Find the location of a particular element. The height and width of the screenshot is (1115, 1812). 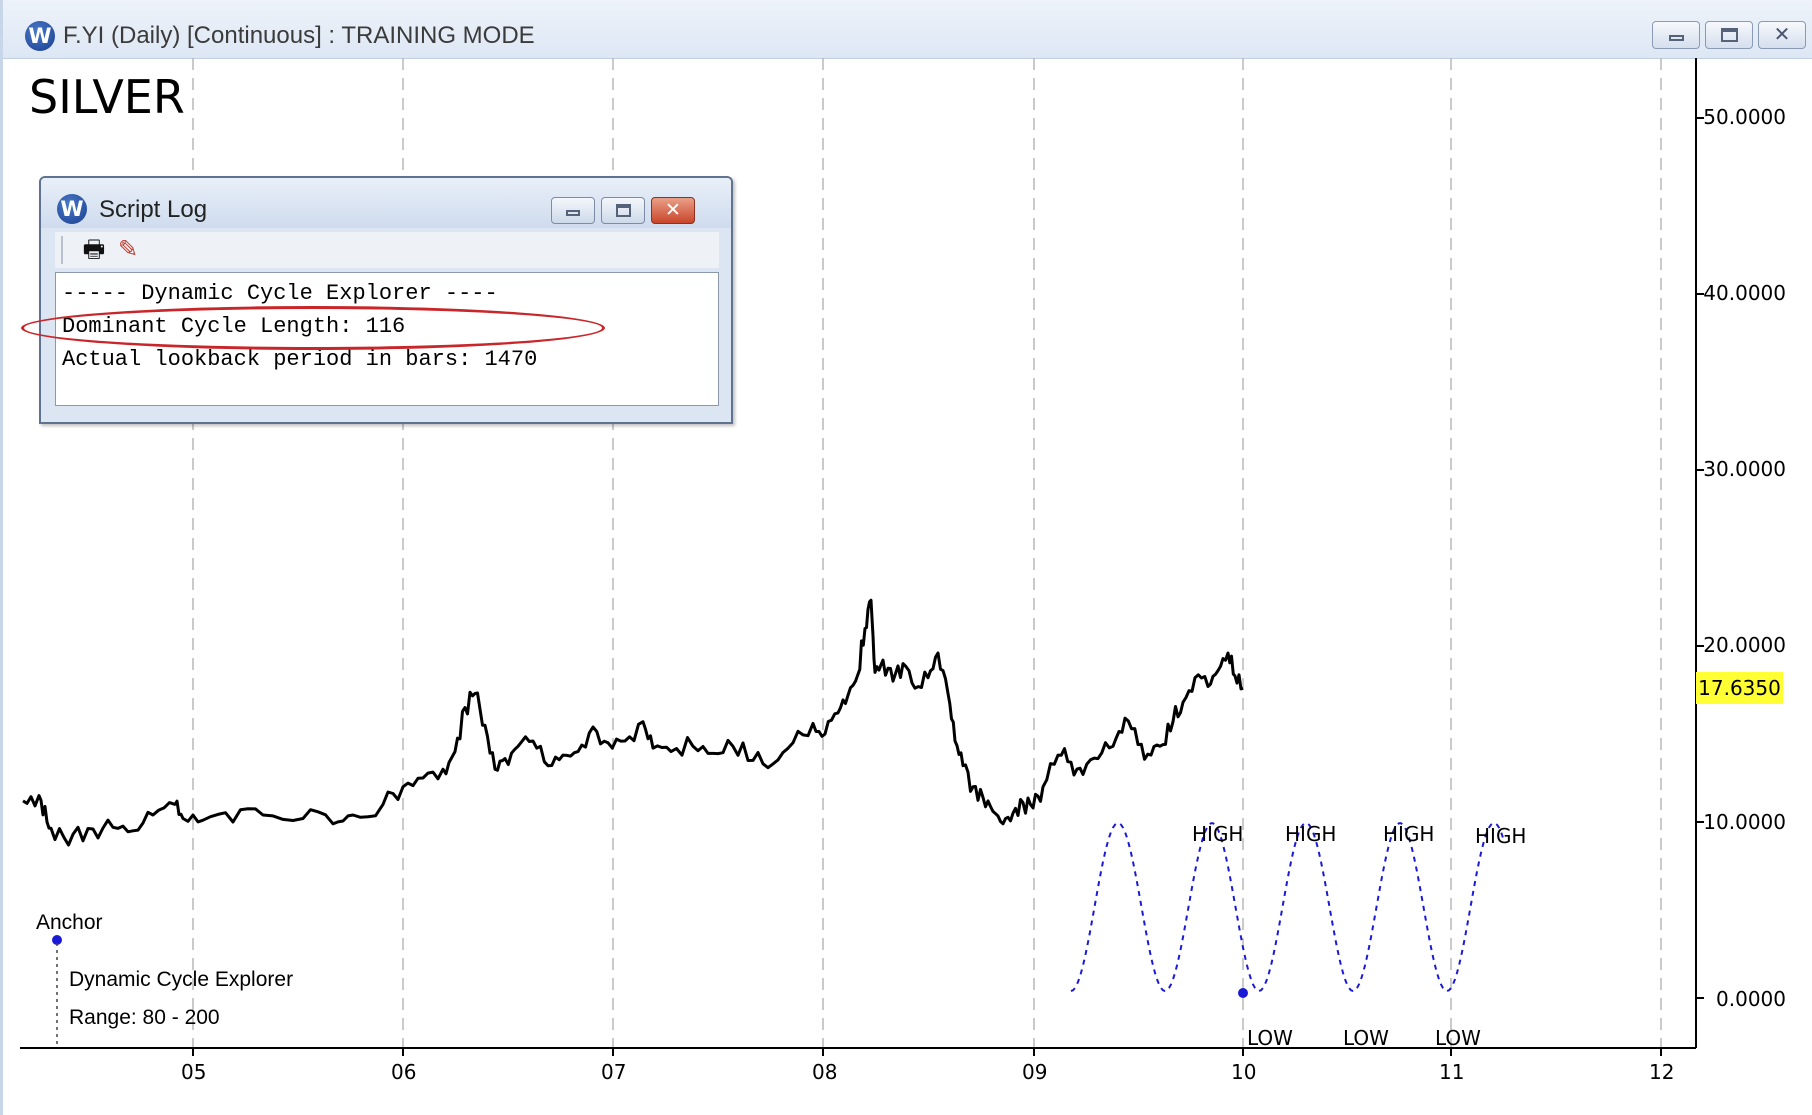

anchor-marker is located at coordinates (57, 940).